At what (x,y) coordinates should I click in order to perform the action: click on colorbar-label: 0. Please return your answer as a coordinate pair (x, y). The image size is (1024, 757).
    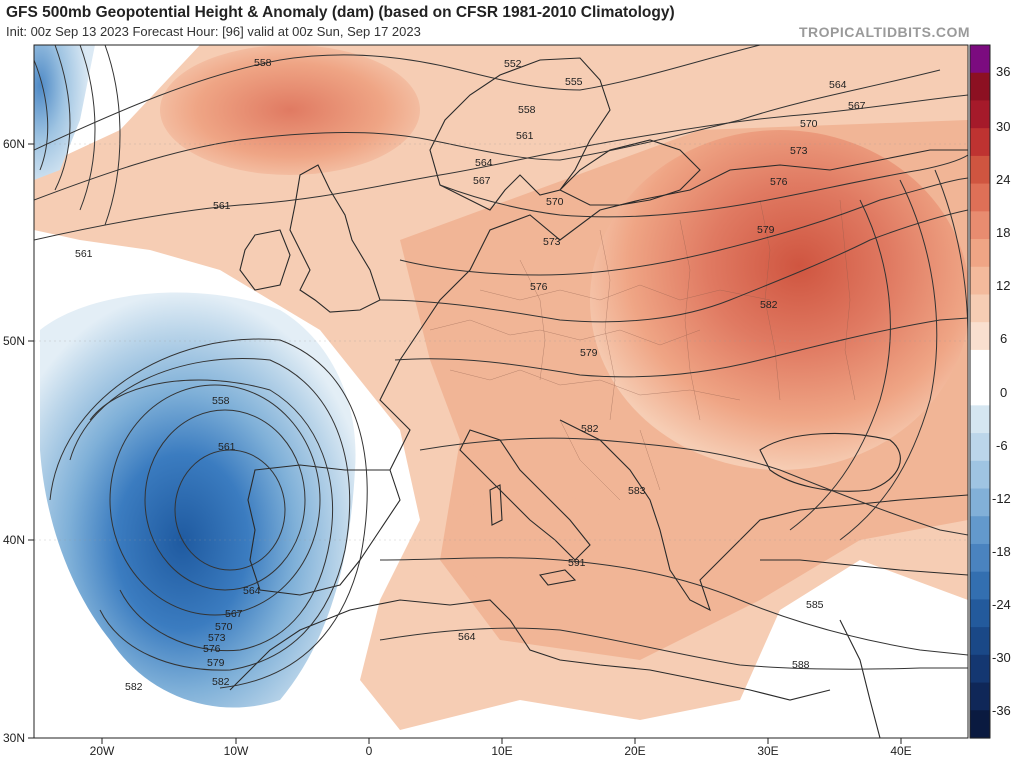
    Looking at the image, I should click on (1003, 392).